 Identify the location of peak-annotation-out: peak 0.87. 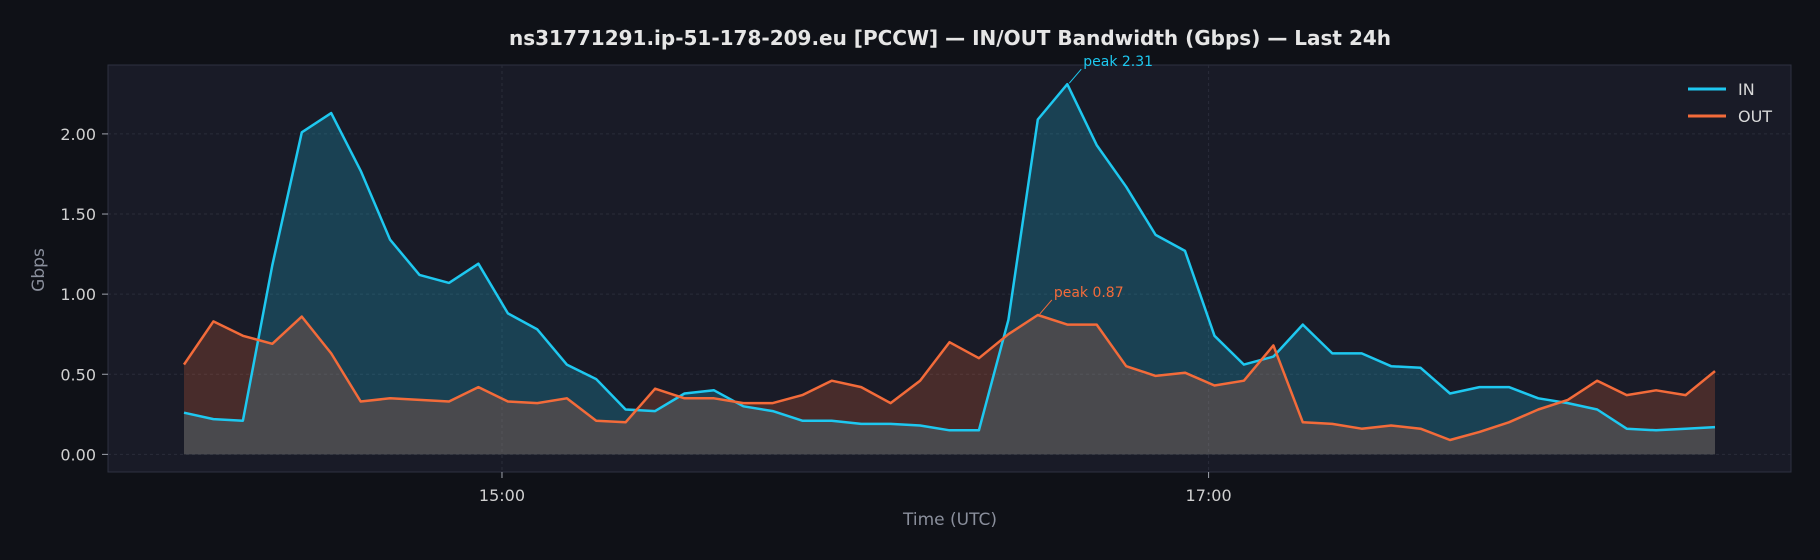
(1089, 293).